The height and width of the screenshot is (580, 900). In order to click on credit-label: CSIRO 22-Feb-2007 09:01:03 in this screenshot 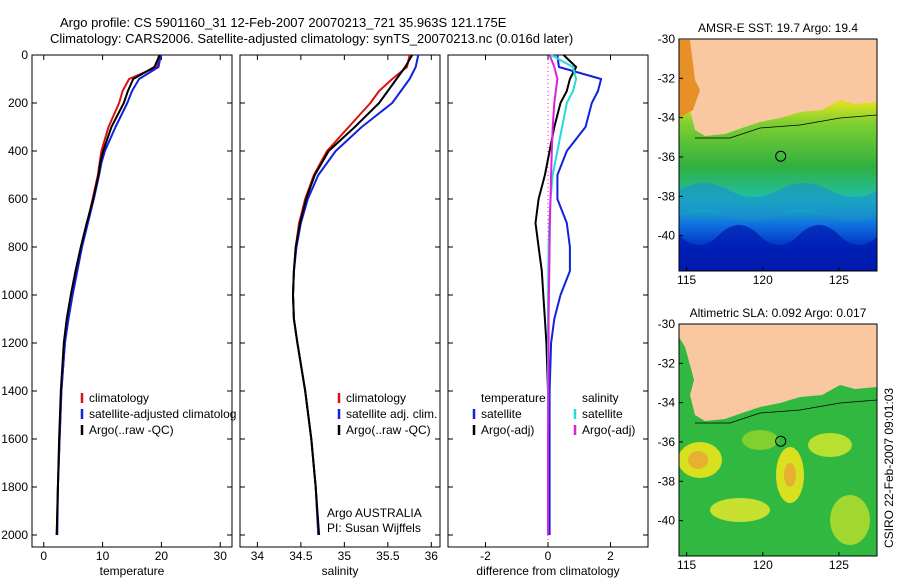, I will do `click(889, 468)`.